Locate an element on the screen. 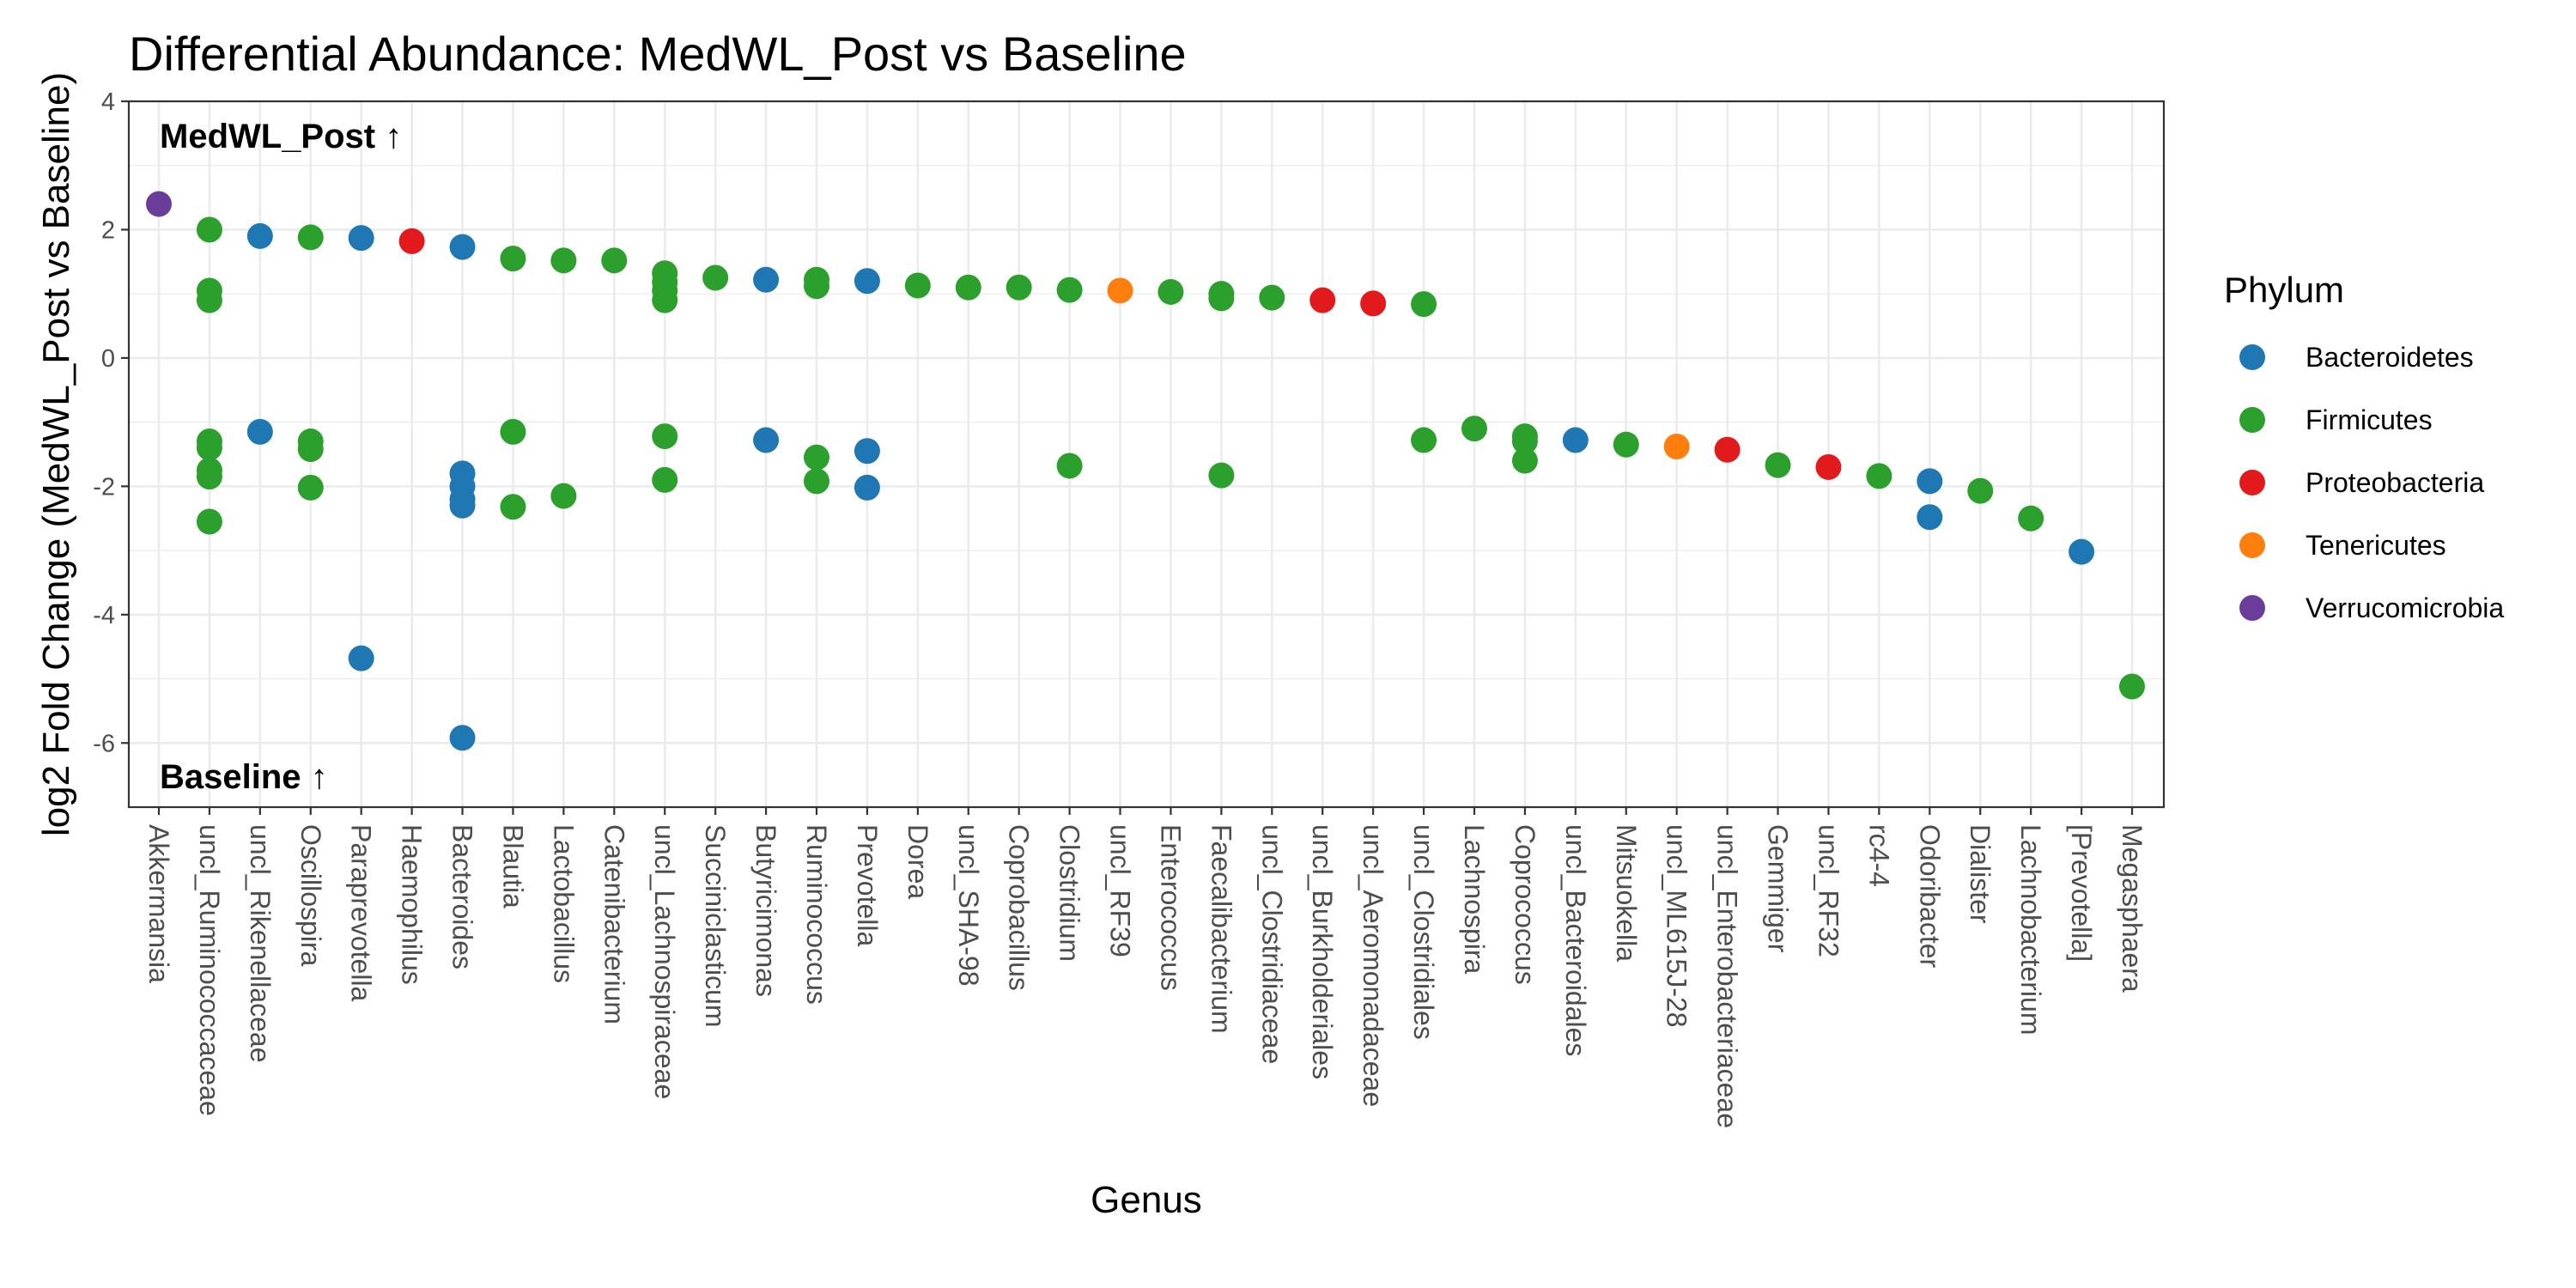 The image size is (2576, 1288). y-tick-label: -4 is located at coordinates (104, 616).